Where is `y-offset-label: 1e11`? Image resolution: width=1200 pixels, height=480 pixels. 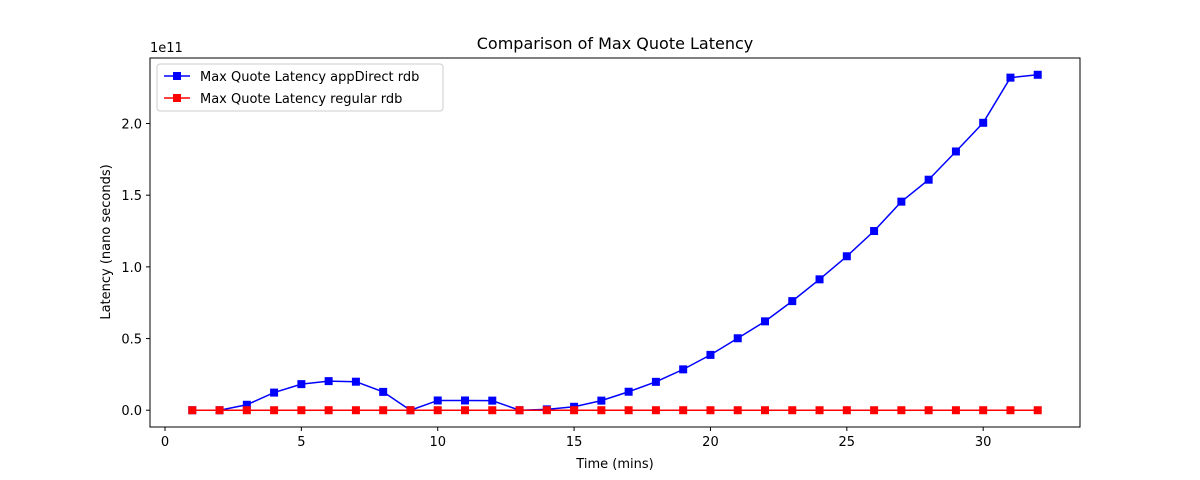
y-offset-label: 1e11 is located at coordinates (166, 48).